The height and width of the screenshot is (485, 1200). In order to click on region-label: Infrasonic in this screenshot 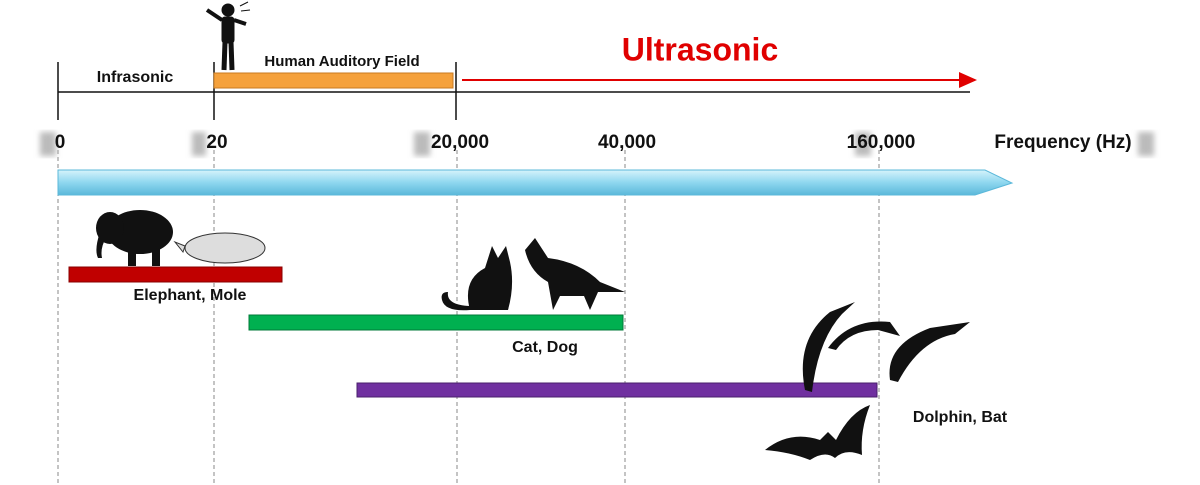, I will do `click(135, 77)`.